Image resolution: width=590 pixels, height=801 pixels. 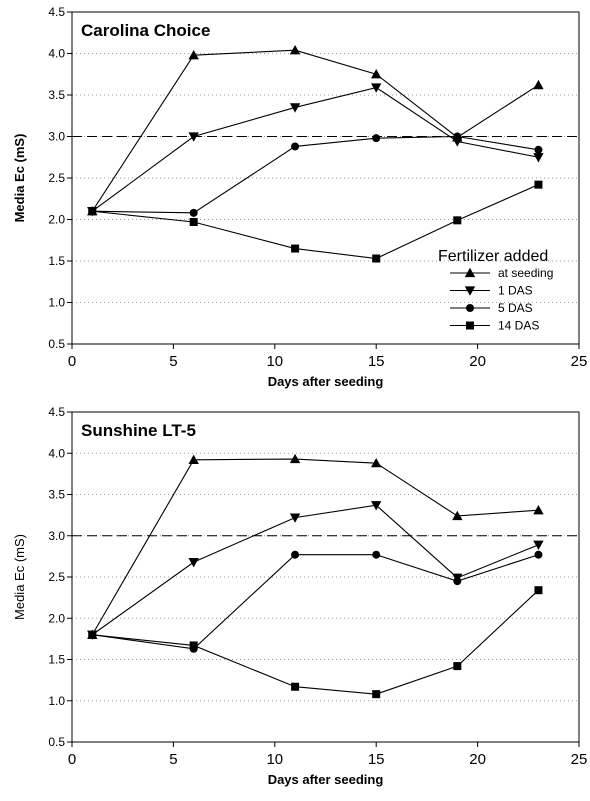 I want to click on chart-title: Sunshine LT-5, so click(x=138, y=430).